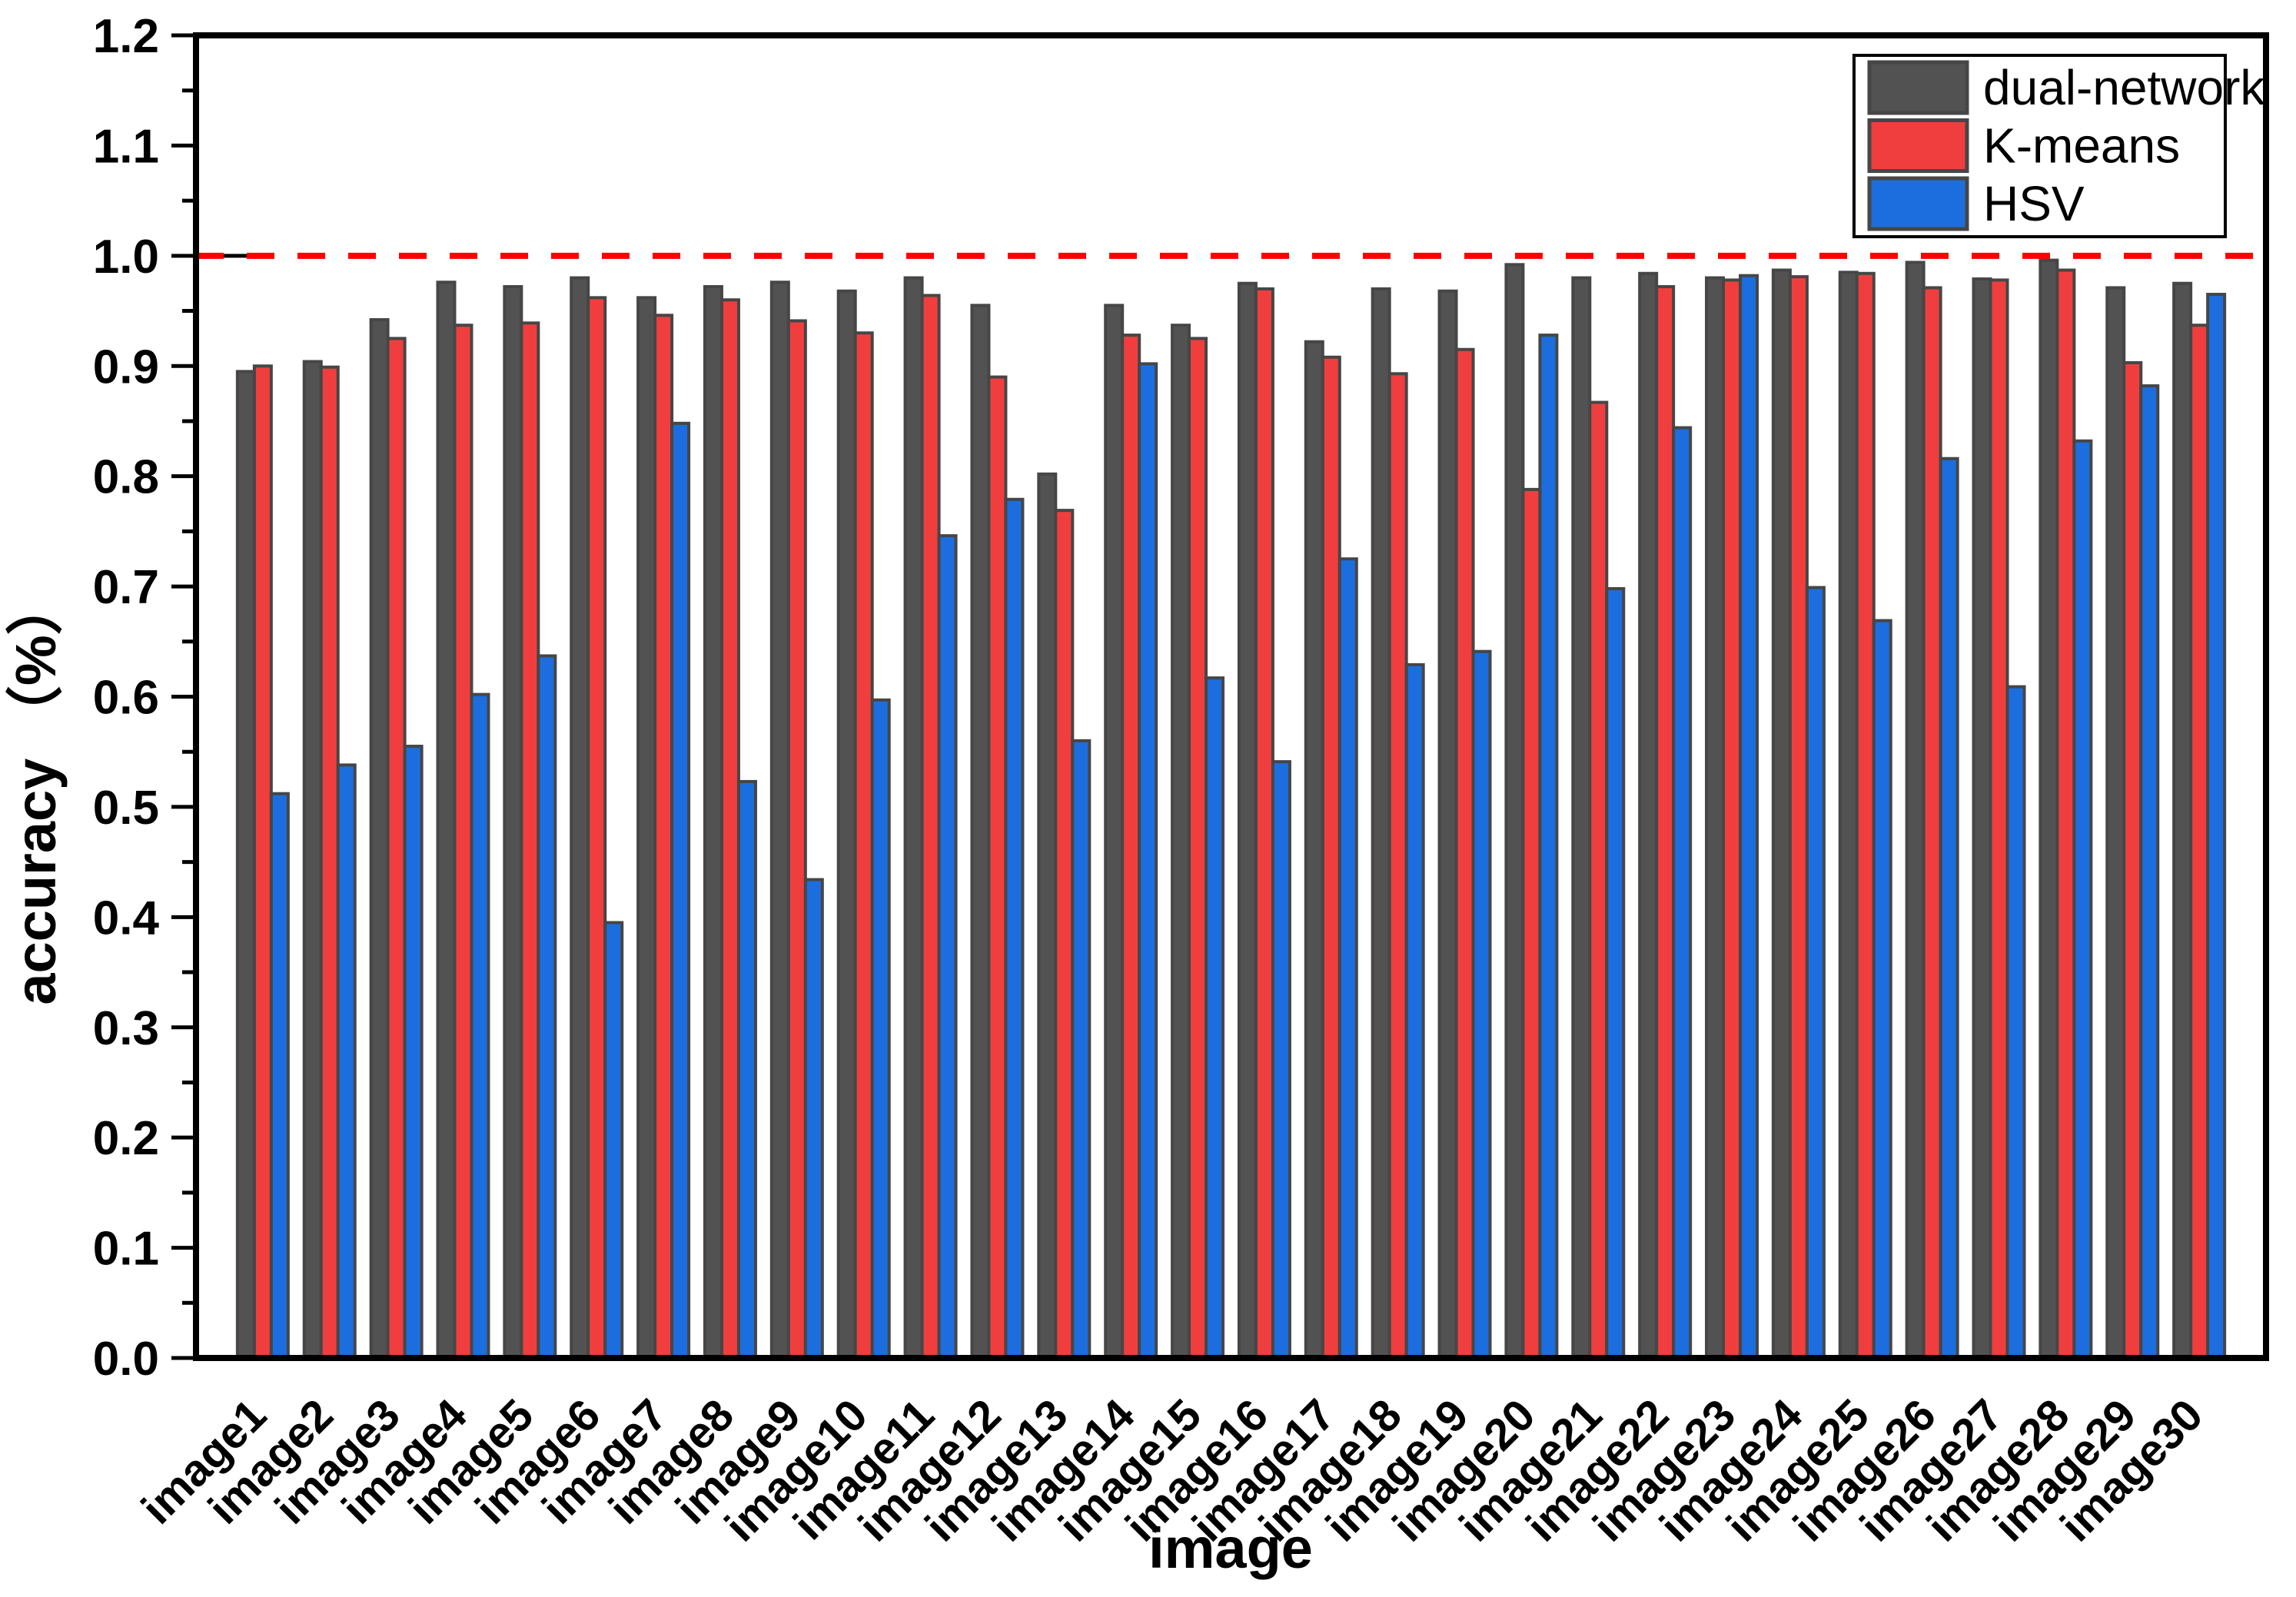 Image resolution: width=2296 pixels, height=1597 pixels. What do you see at coordinates (1982, 818) in the screenshot?
I see `bar-image27-dual-network` at bounding box center [1982, 818].